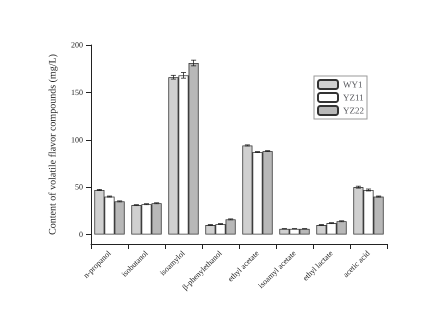  Describe the element at coordinates (81, 235) in the screenshot. I see `y-tick-label: 0` at that location.